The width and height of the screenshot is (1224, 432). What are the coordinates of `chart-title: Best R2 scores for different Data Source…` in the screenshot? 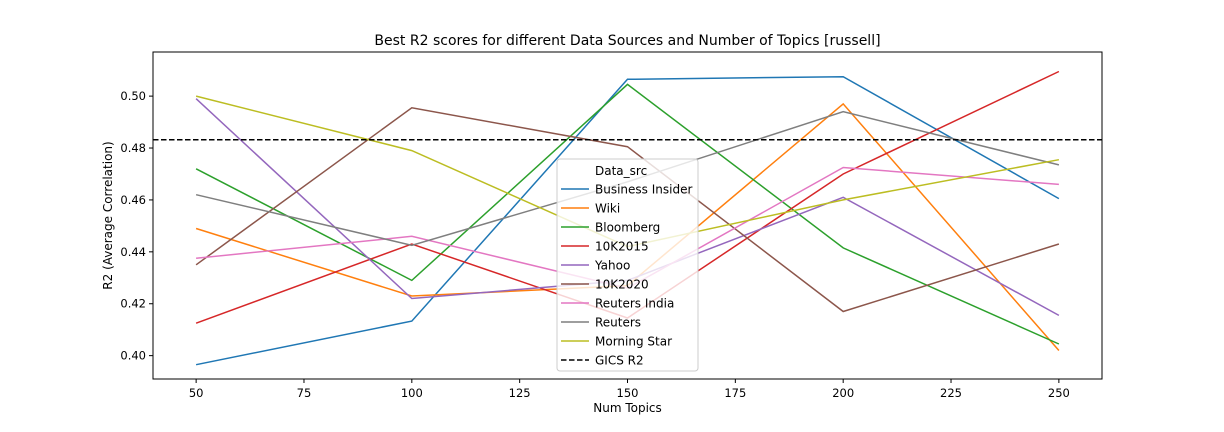 It's located at (627, 41).